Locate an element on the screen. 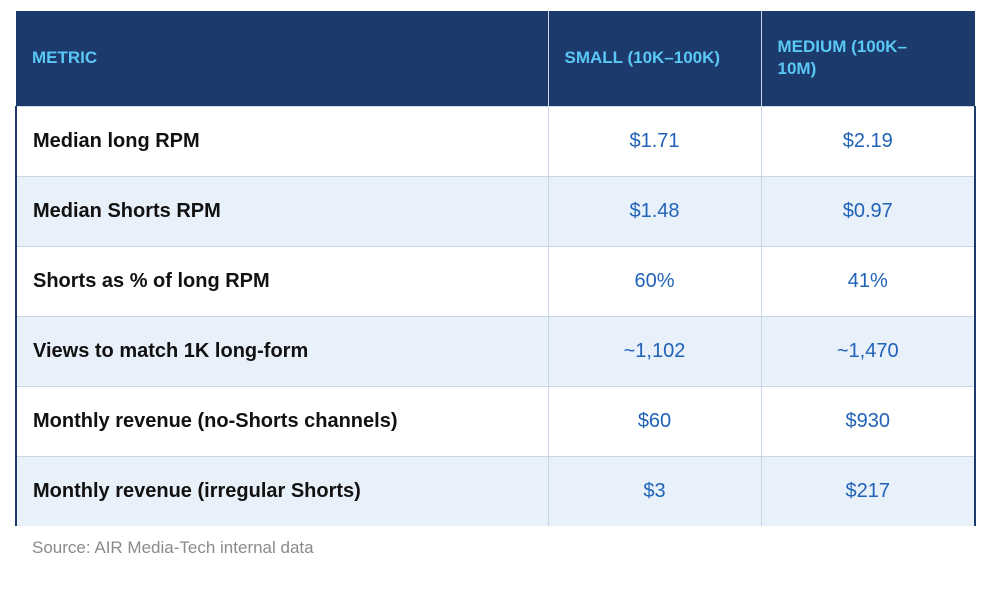 The image size is (1001, 591). header-small: SMALL (10K–100K) is located at coordinates (654, 58).